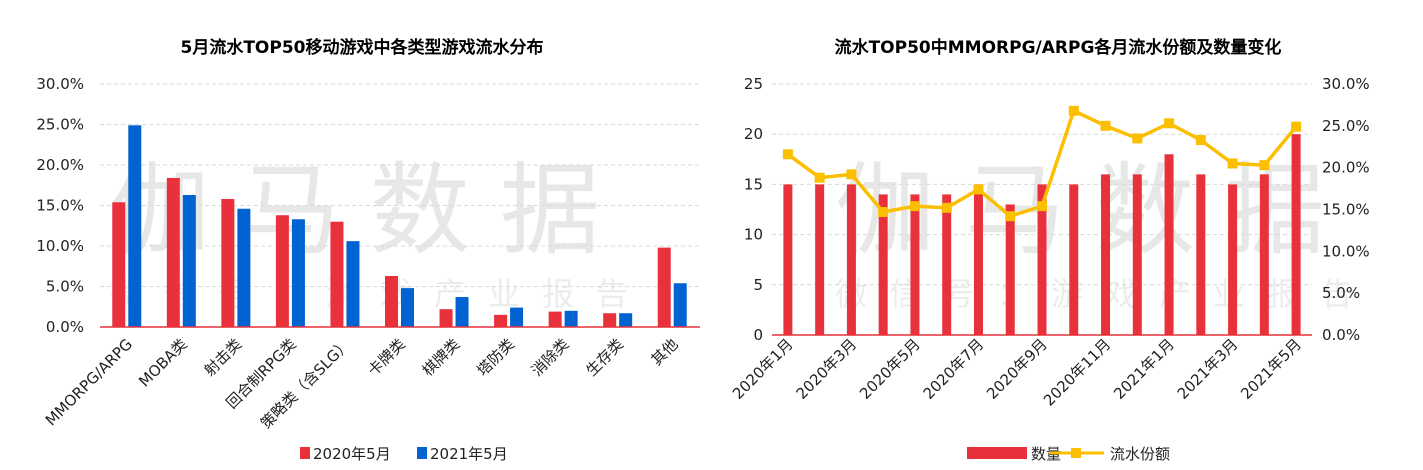 Image resolution: width=1423 pixels, height=470 pixels. Describe the element at coordinates (386, 357) in the screenshot. I see `x-tick-label: 卡牌类` at that location.